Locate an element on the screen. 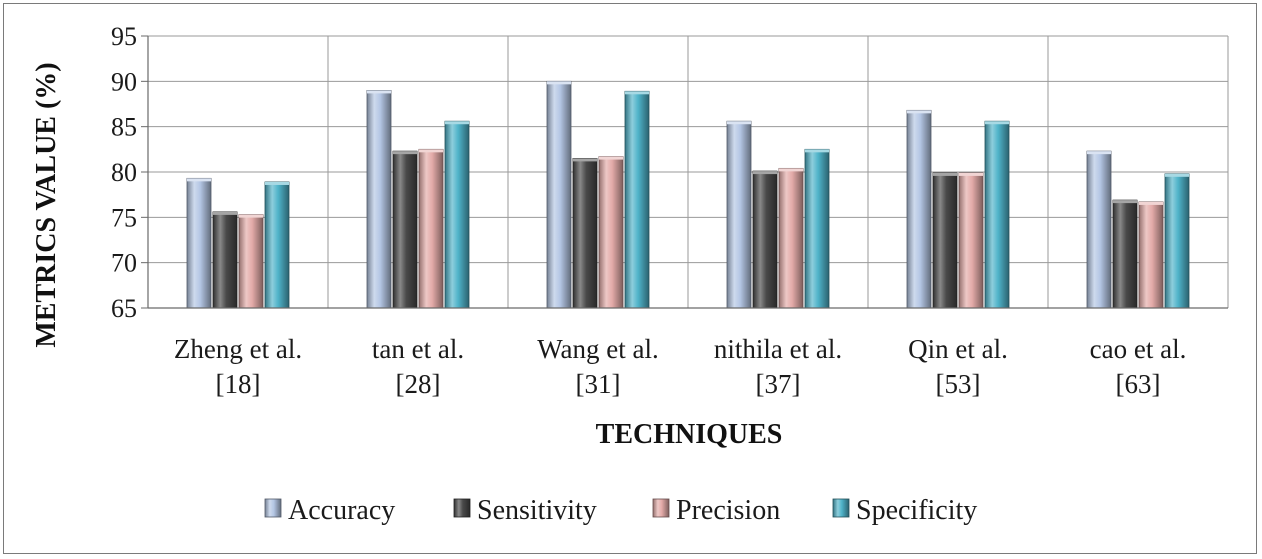 The height and width of the screenshot is (559, 1262). y-tick-labels: 65 70 75 80 85 90 95 is located at coordinates (124, 172).